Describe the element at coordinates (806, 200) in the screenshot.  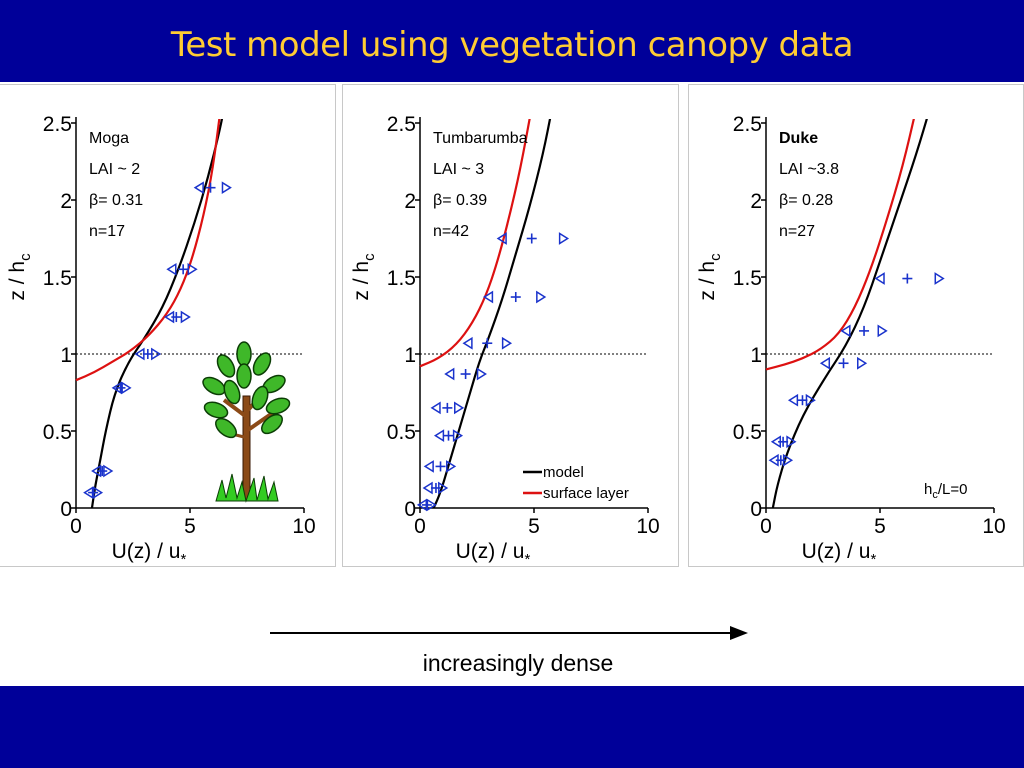
I see `site-info-line: β= 0.28` at that location.